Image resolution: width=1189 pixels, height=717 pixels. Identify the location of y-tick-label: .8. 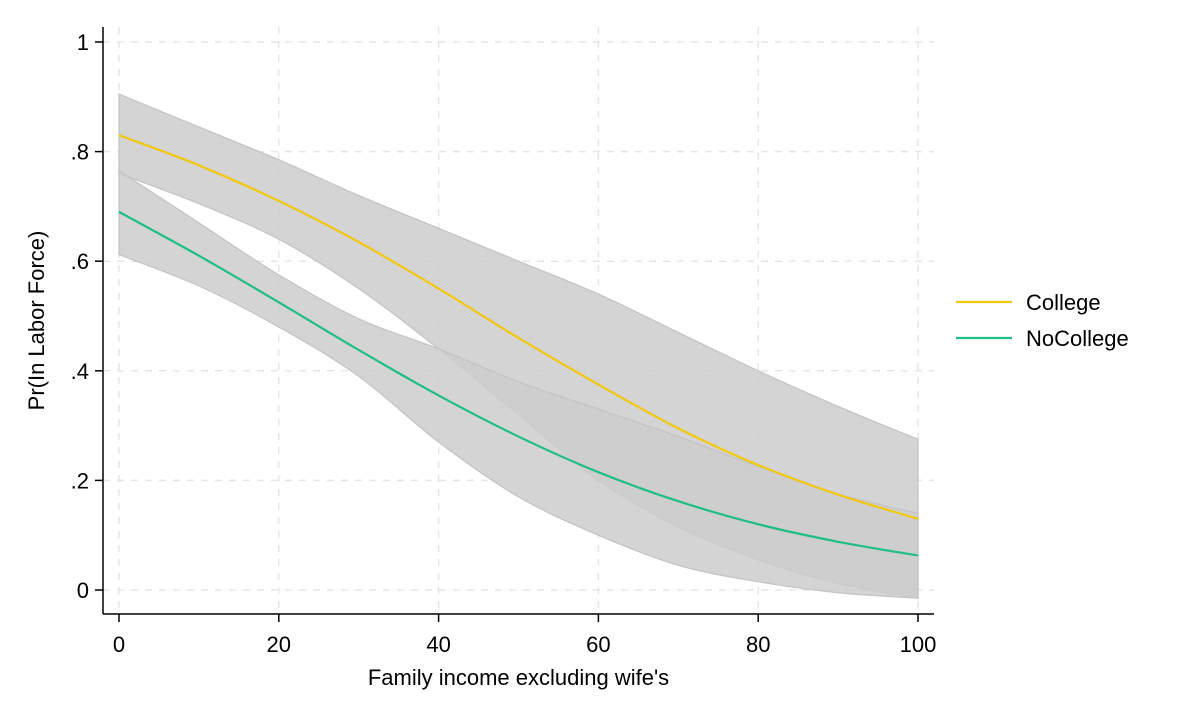
(80, 152).